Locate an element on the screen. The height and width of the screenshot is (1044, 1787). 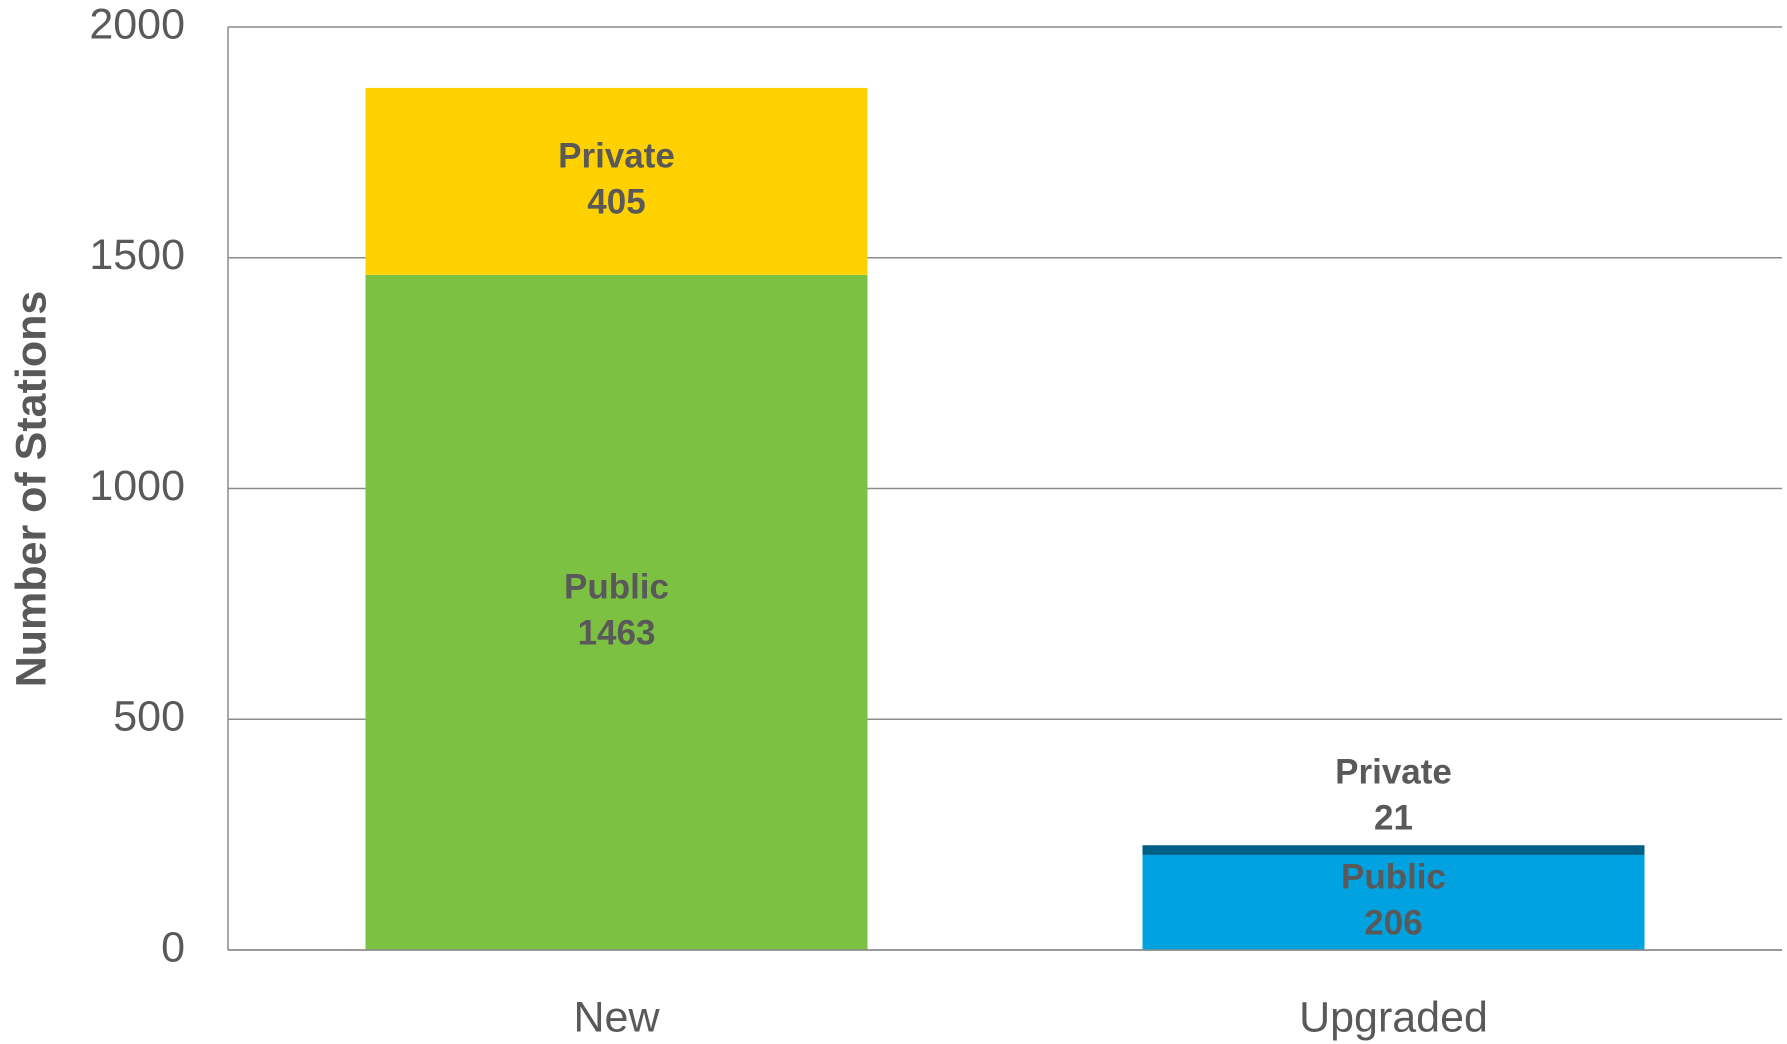
x-tick-label: Upgraded is located at coordinates (1393, 1017).